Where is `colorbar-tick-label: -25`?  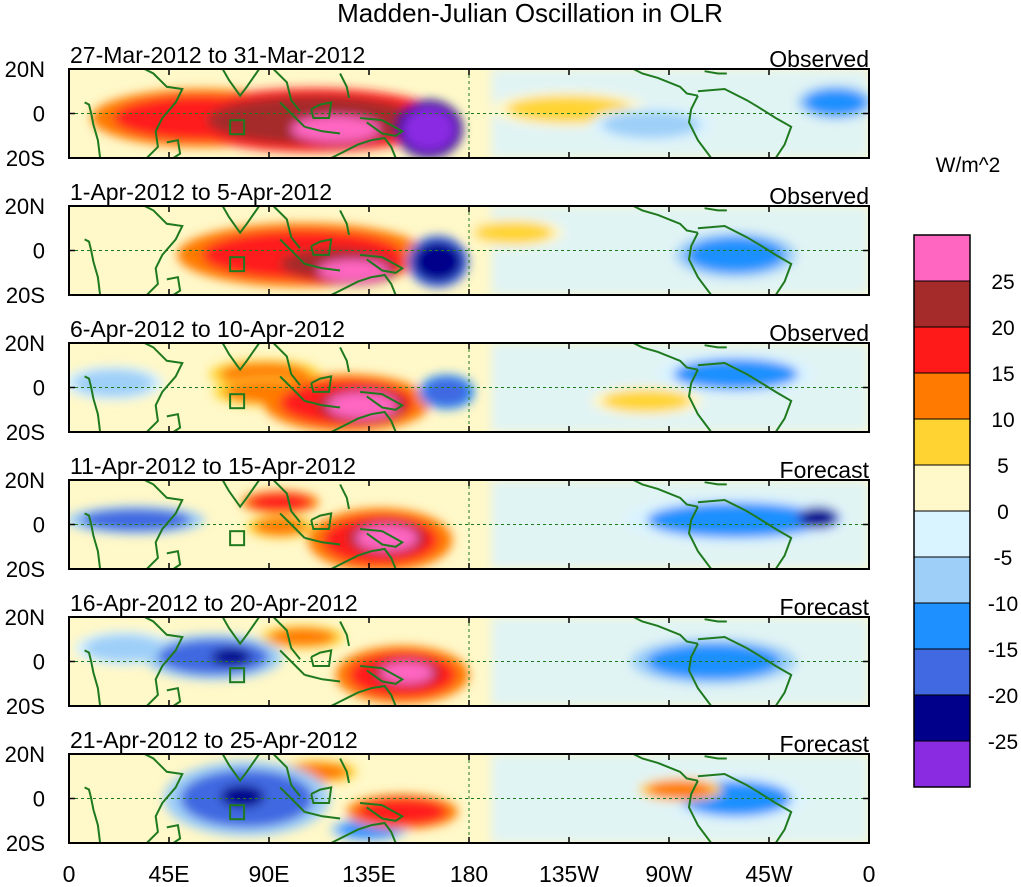
colorbar-tick-label: -25 is located at coordinates (1003, 742).